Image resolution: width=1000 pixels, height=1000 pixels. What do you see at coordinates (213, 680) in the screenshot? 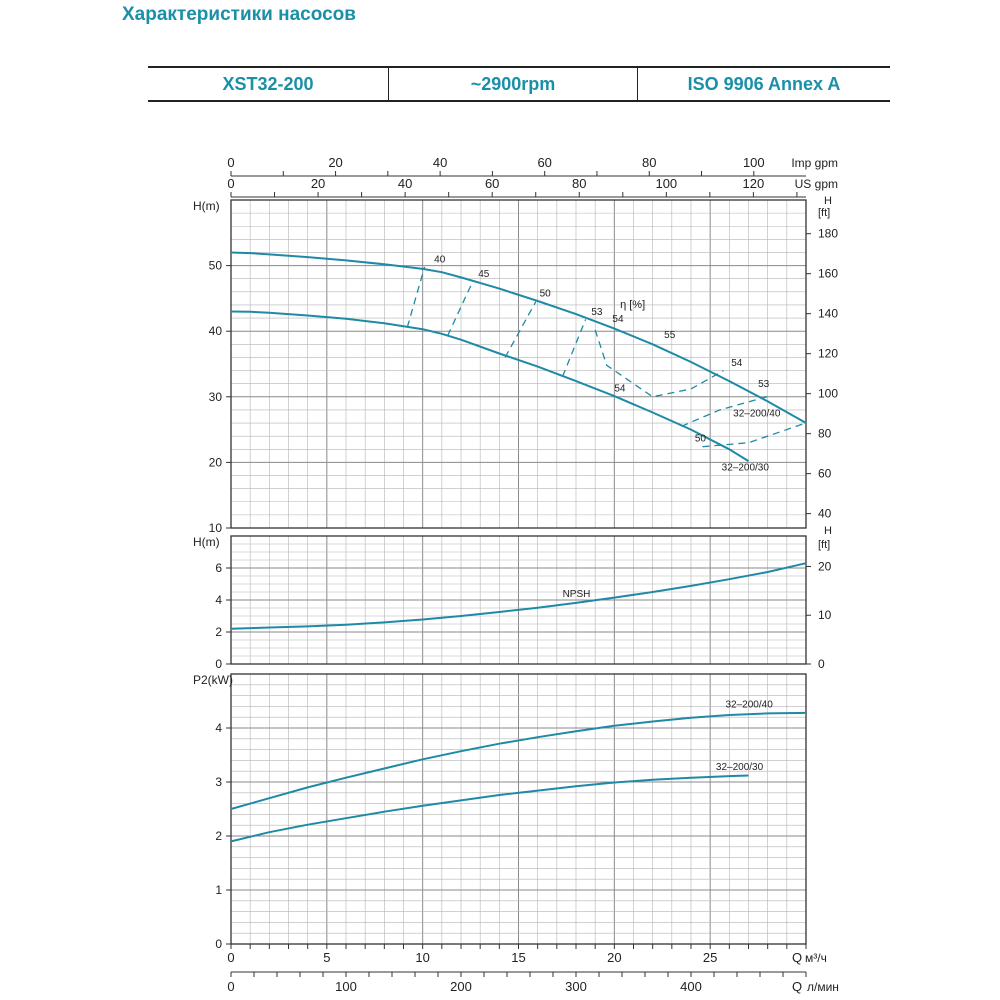
I see `y-axis-label: P2(kW)` at bounding box center [213, 680].